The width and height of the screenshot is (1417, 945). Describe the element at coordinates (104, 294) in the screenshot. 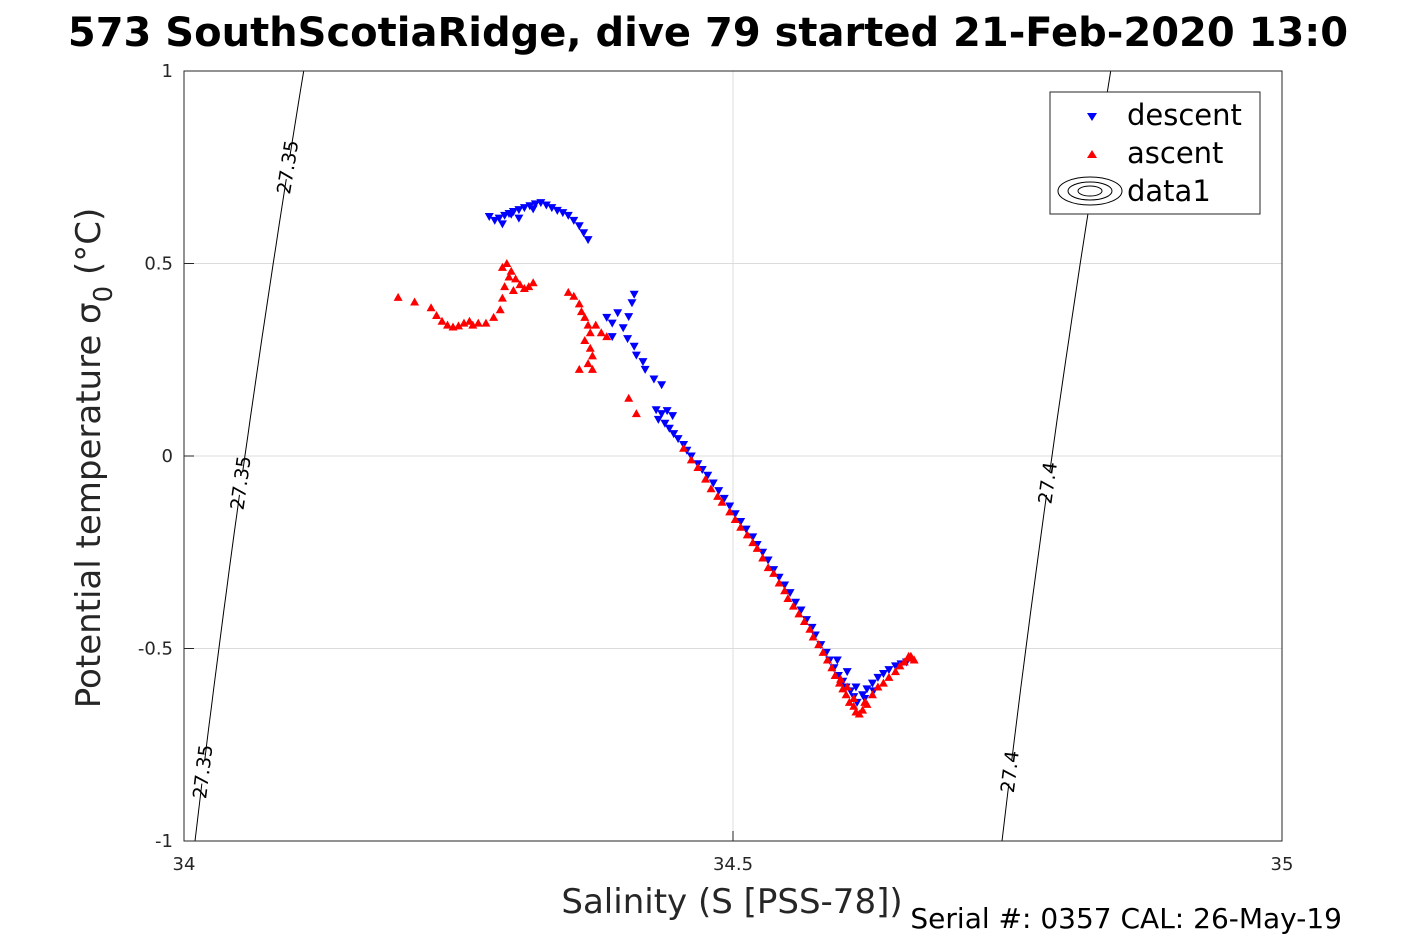

I see `y-axis-label-subscript: 0` at that location.